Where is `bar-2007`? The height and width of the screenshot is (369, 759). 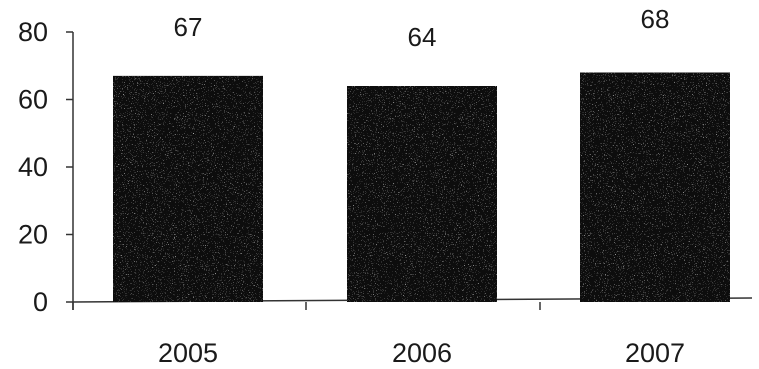
bar-2007 is located at coordinates (655, 187).